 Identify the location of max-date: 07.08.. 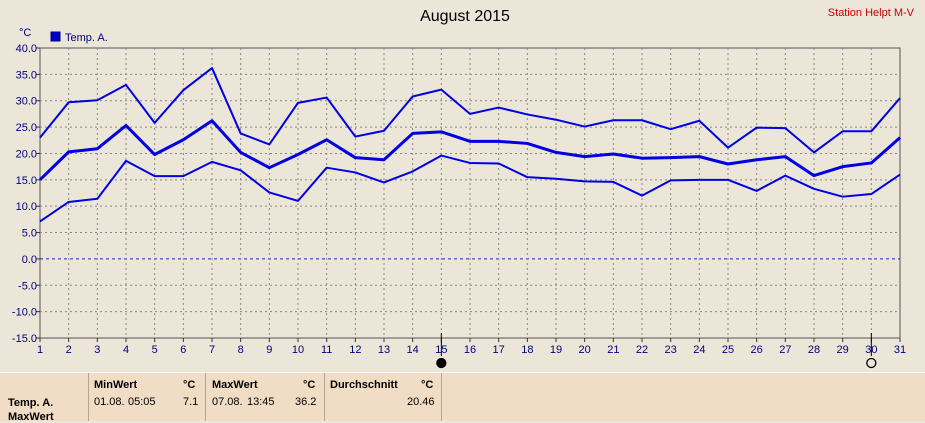
(227, 402).